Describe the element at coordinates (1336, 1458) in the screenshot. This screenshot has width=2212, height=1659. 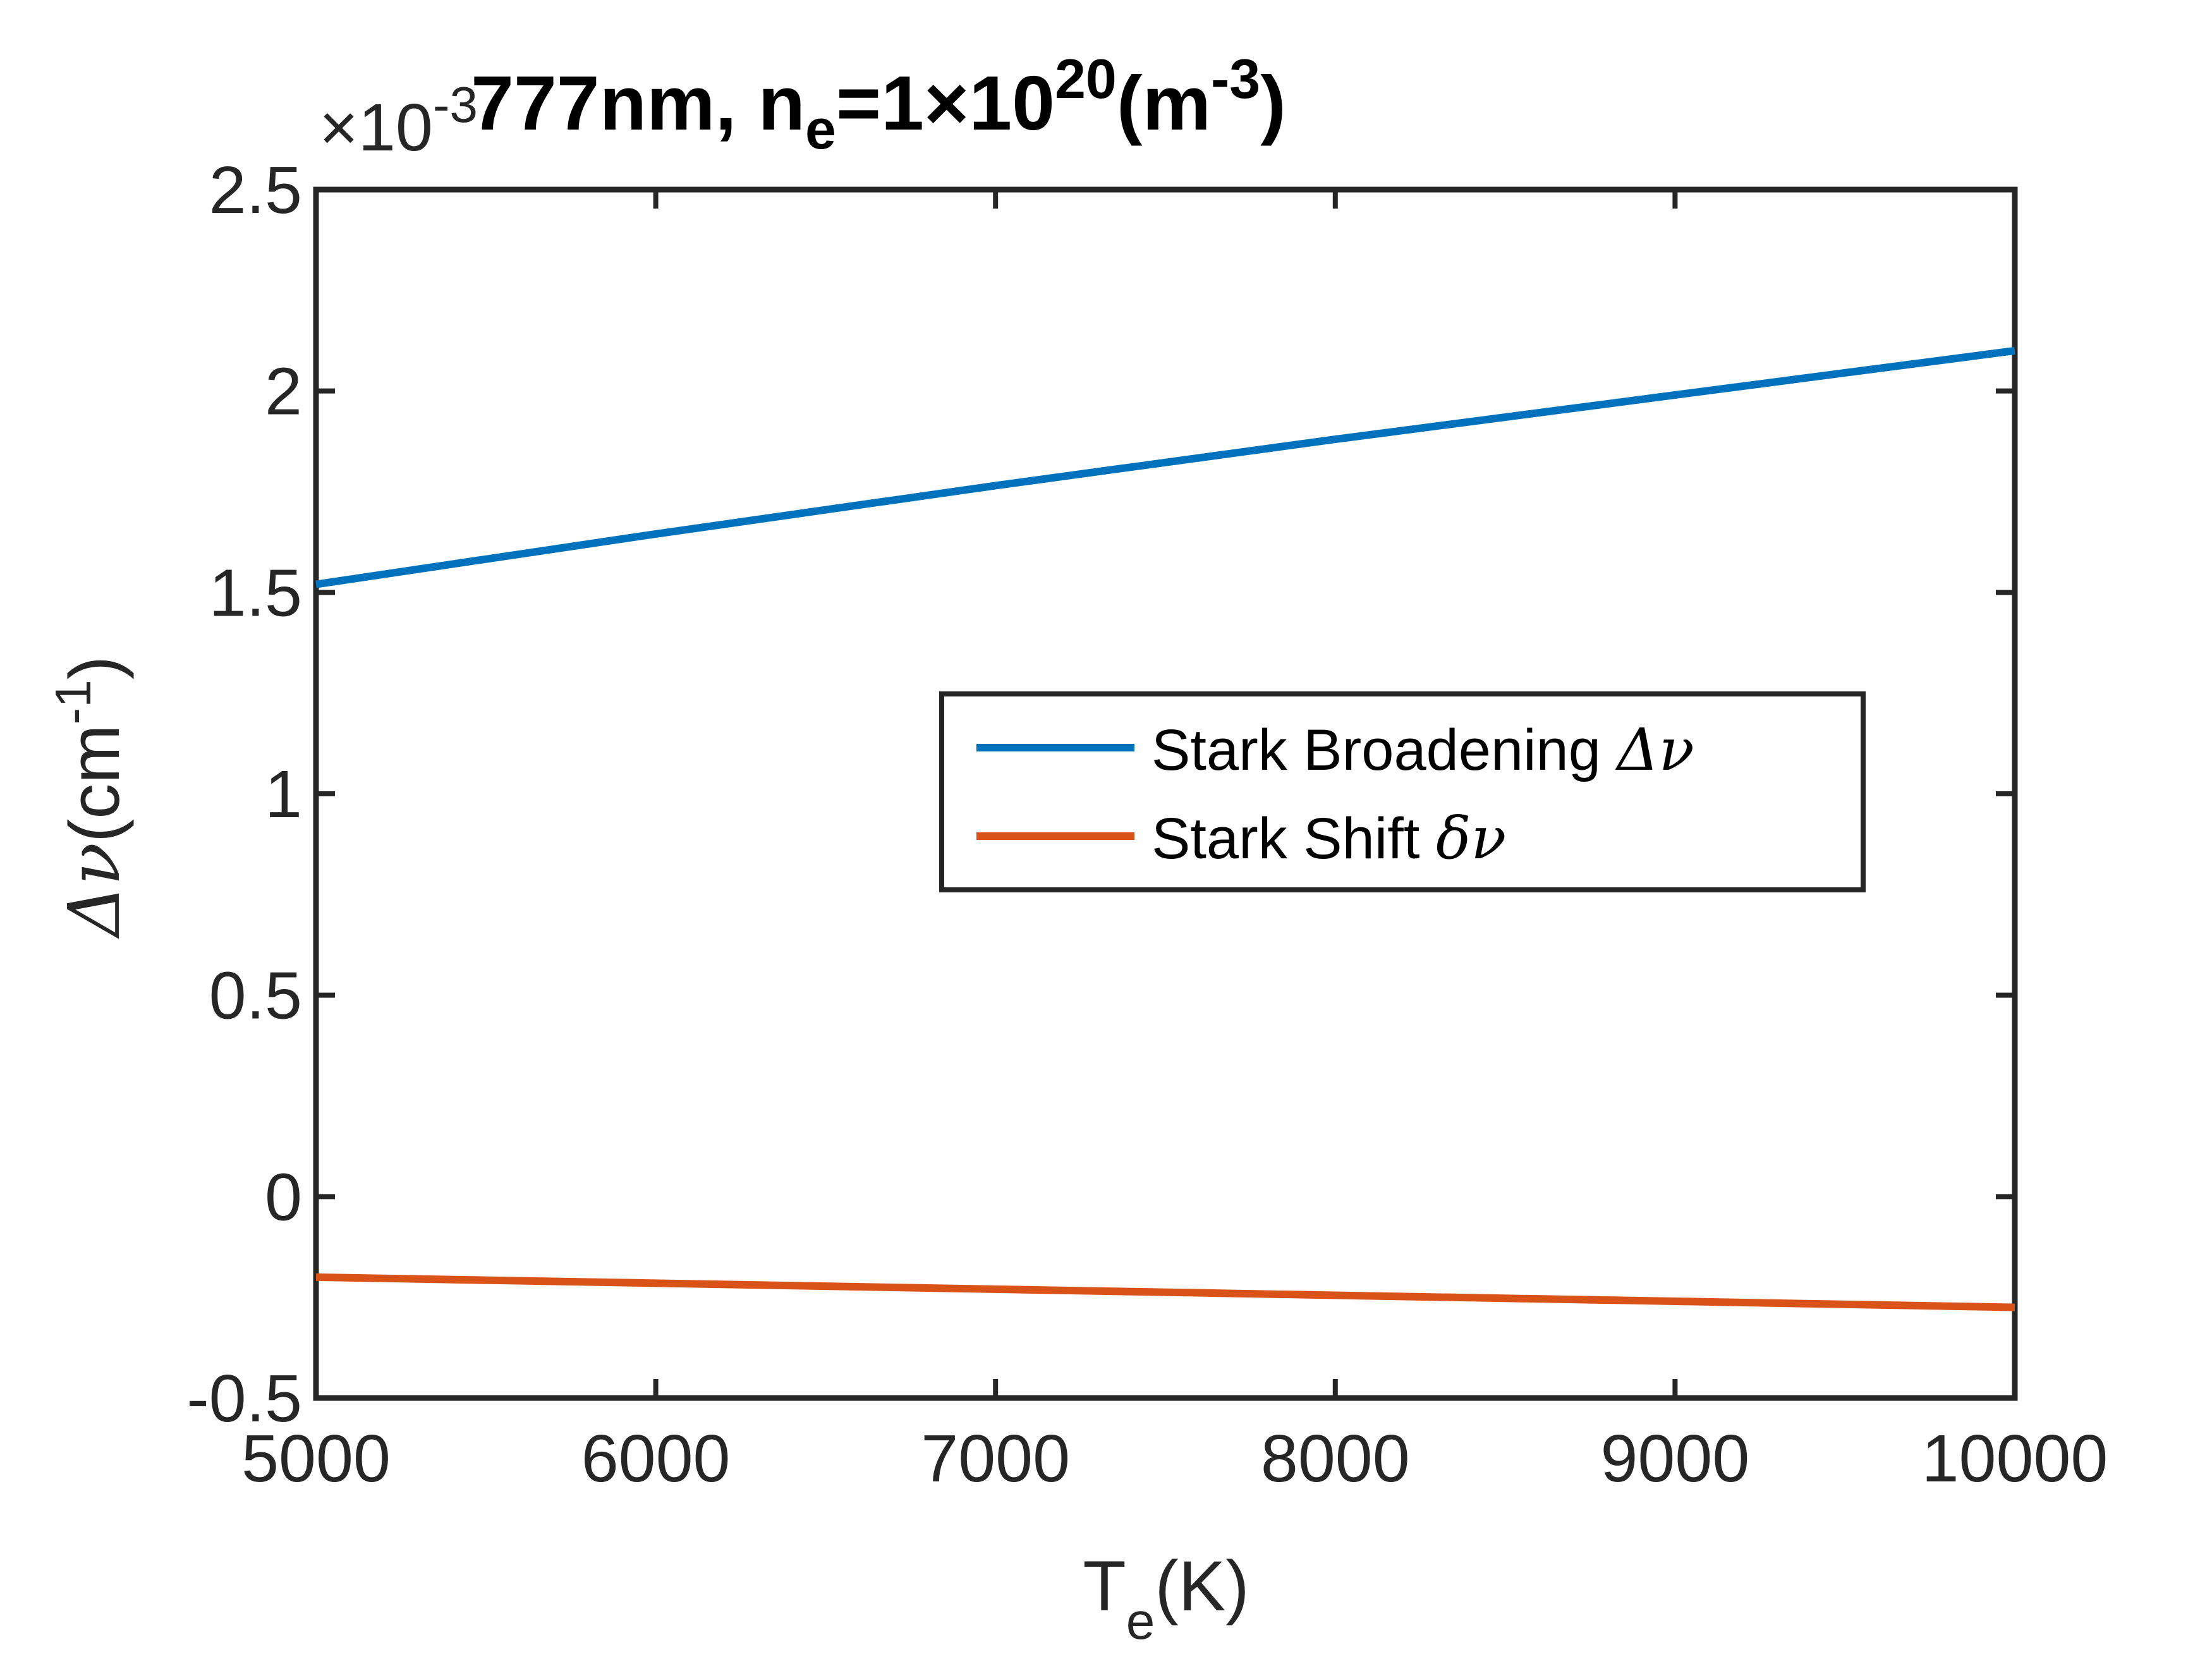
I see `x-tick-label: 8000` at that location.